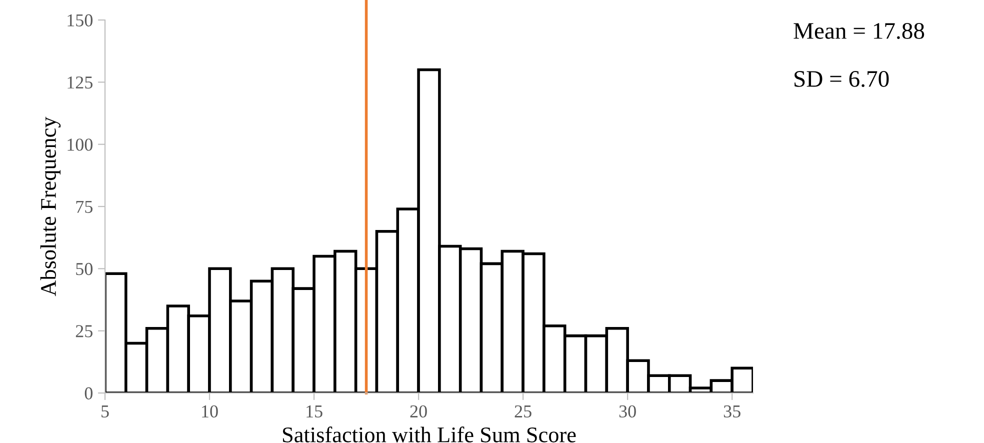 The image size is (984, 443). Describe the element at coordinates (88, 393) in the screenshot. I see `y-tick-label: 0` at that location.